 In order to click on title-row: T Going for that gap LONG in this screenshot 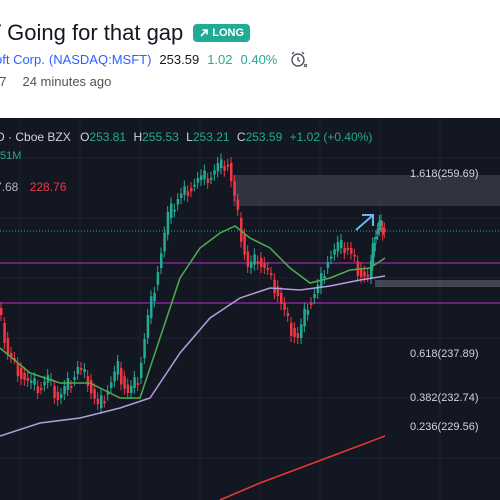, I will do `click(125, 33)`.